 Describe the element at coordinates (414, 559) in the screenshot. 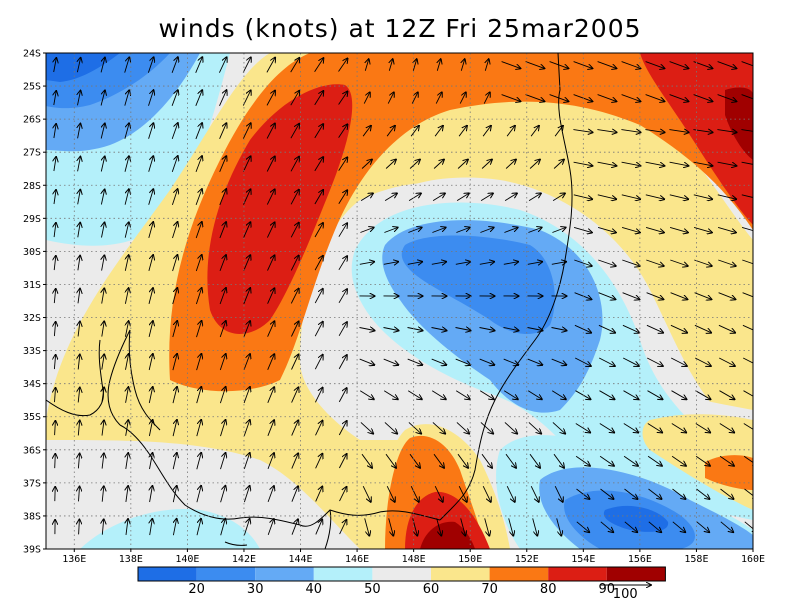

I see `lon-label: 148E` at that location.